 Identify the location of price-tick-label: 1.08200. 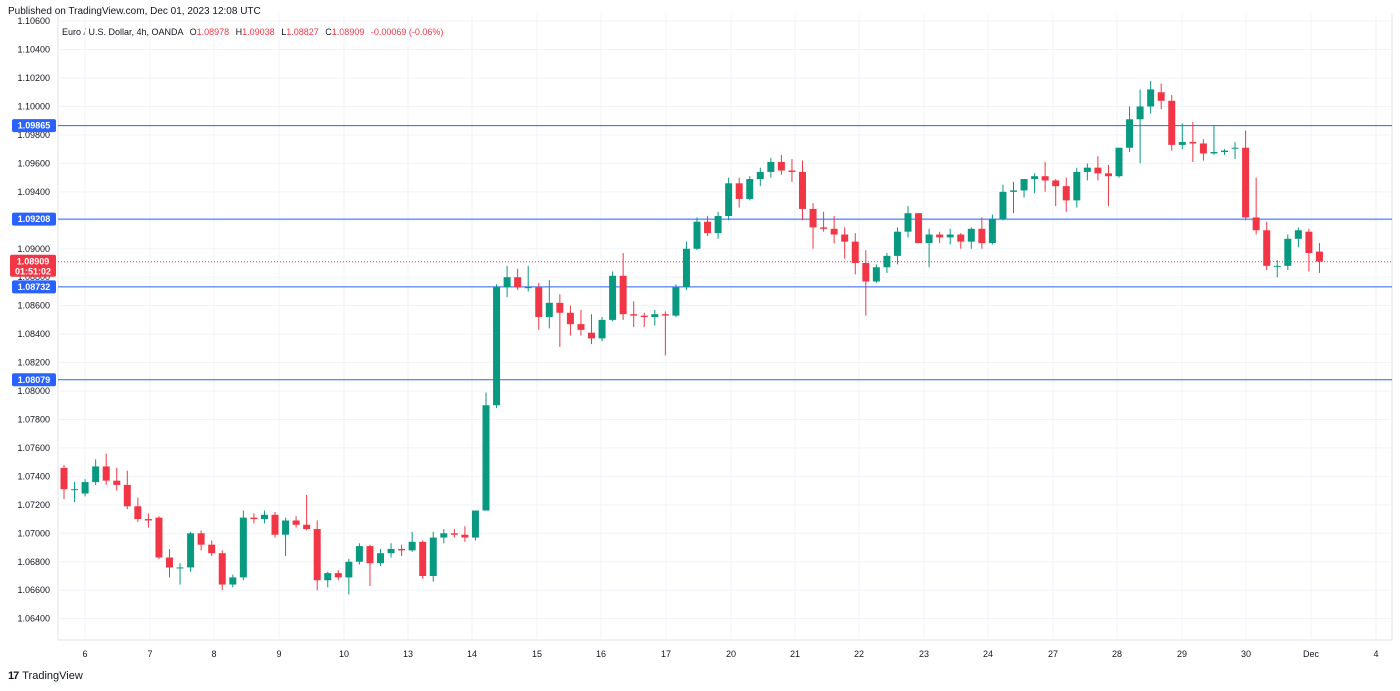
(33, 363).